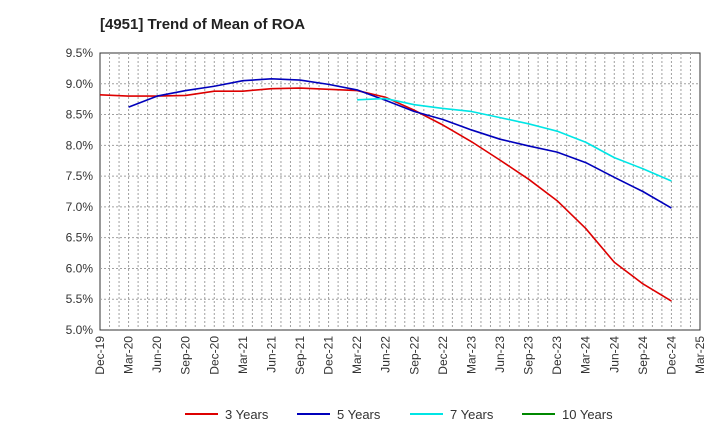 This screenshot has width=720, height=440. Describe the element at coordinates (529, 355) in the screenshot. I see `x-tick-label: Sep-23` at that location.